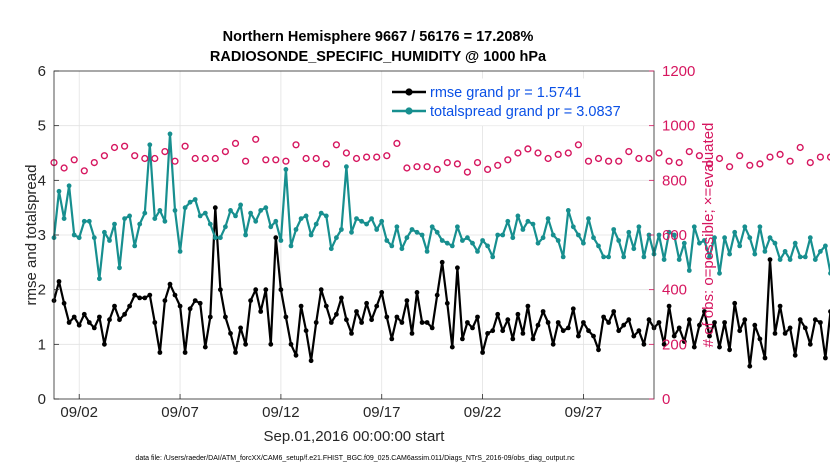 The image size is (830, 470). I want to click on x-tick-label: 09/07, so click(180, 412).